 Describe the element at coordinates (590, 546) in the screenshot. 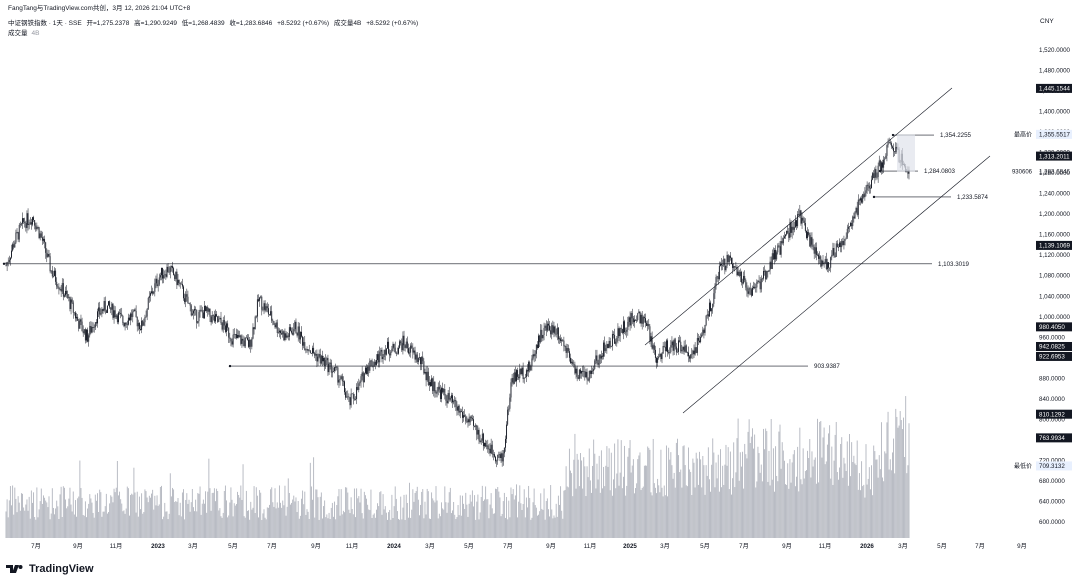

I see `x-tick-label: 11月` at that location.